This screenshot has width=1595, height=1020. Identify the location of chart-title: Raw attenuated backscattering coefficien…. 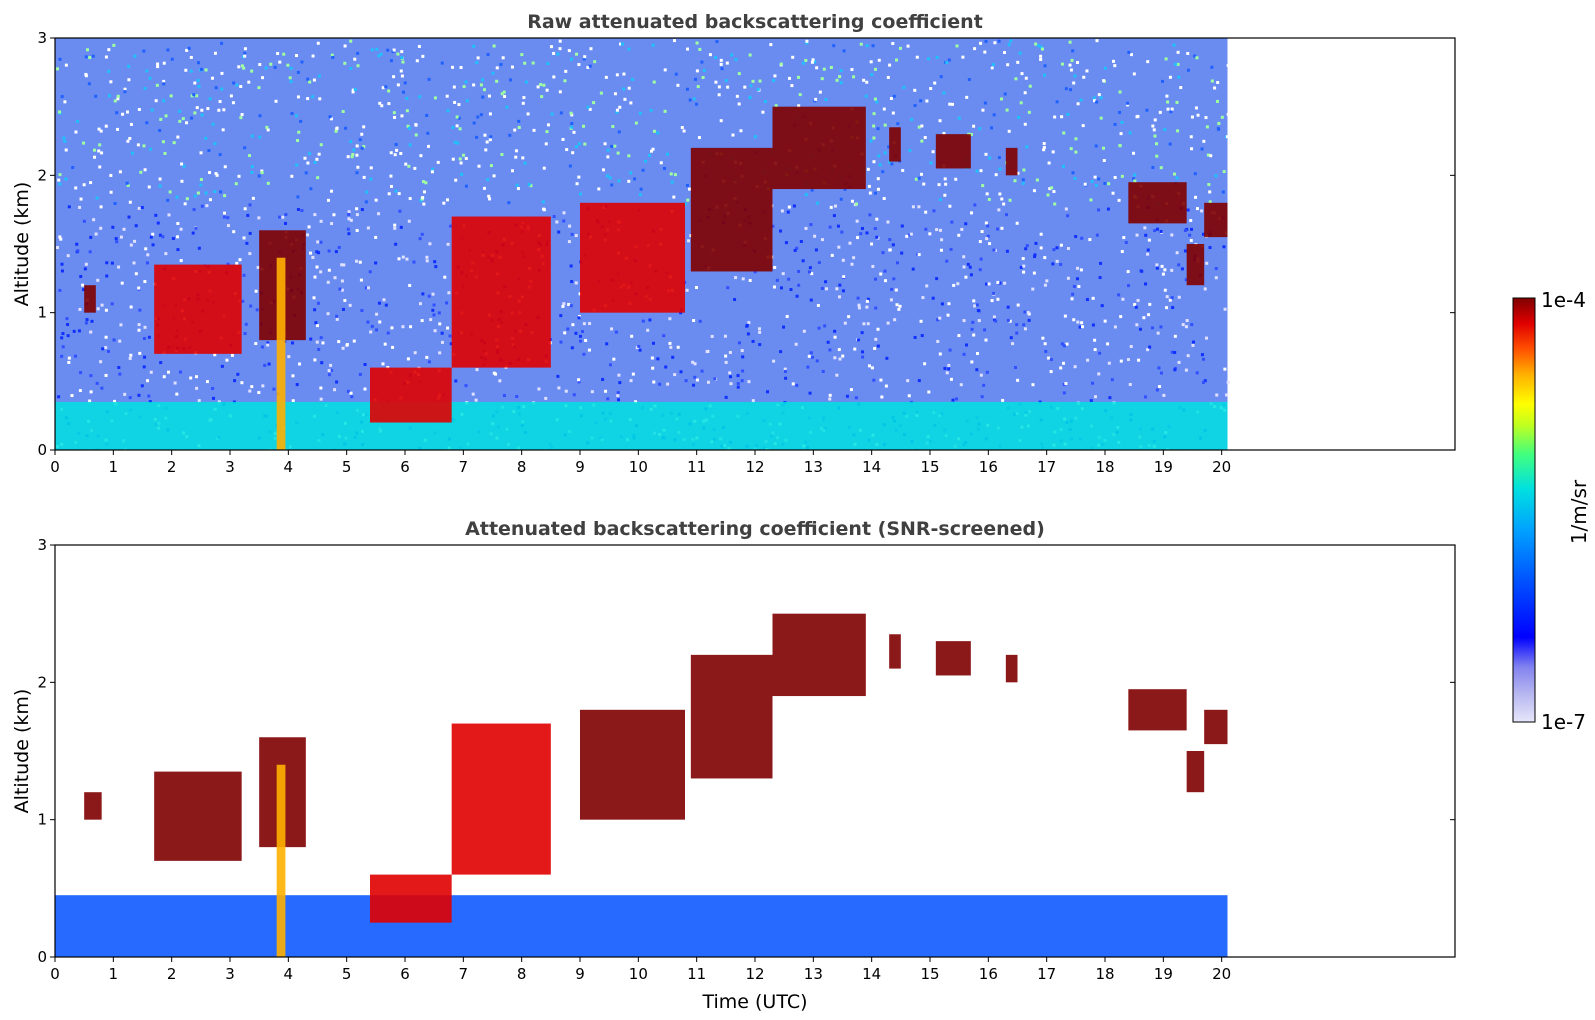
(755, 22).